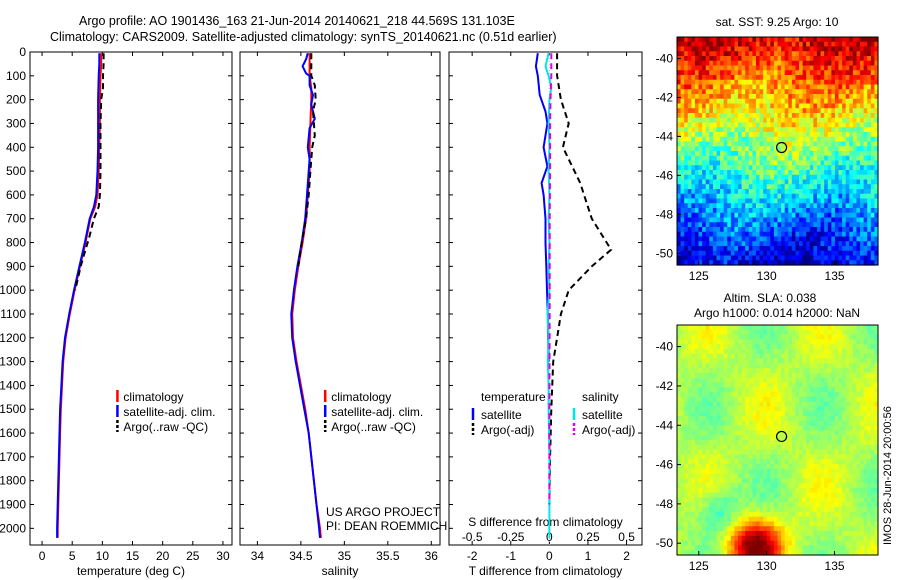  What do you see at coordinates (377, 412) in the screenshot?
I see `legend-label: satellite-adj. clim.` at bounding box center [377, 412].